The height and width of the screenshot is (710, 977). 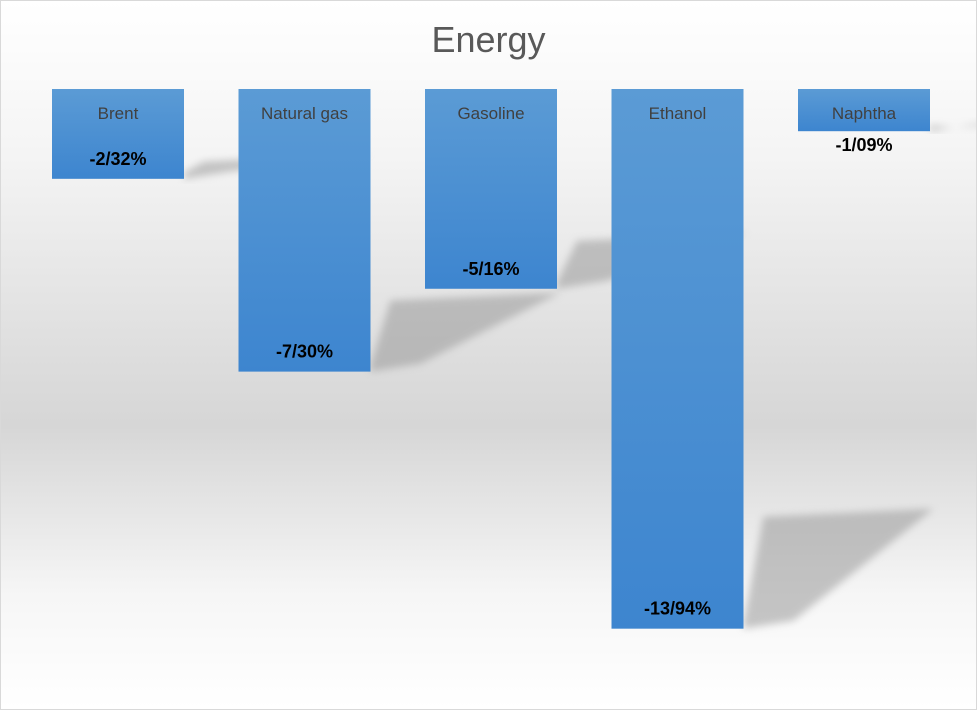 I want to click on value-label-naphtha: -1/09%, so click(x=863, y=145).